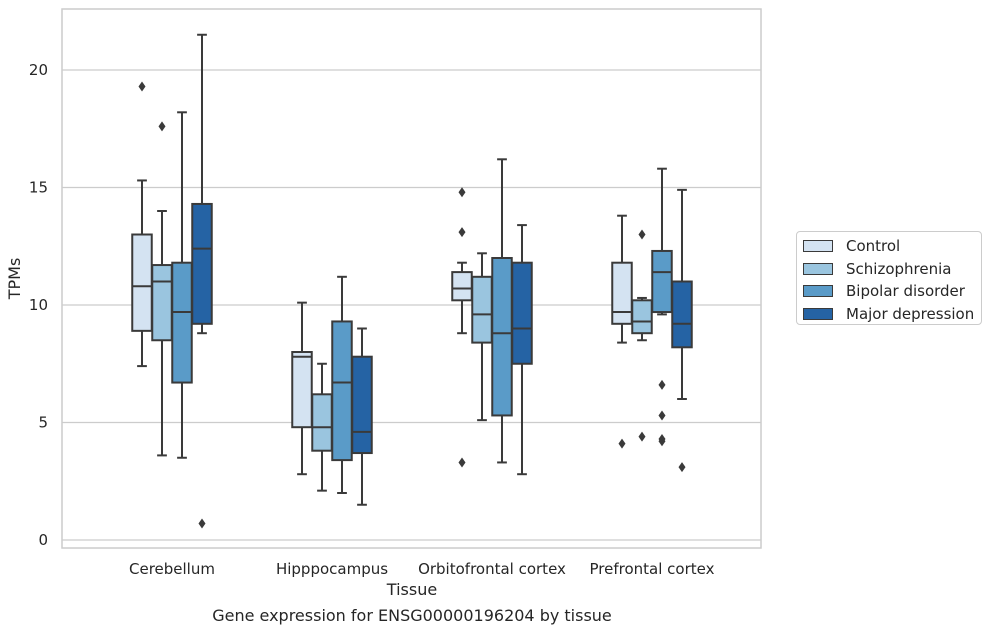 Image resolution: width=993 pixels, height=634 pixels. I want to click on y-tick-labels: 0 5 10 15 20, so click(38, 305).